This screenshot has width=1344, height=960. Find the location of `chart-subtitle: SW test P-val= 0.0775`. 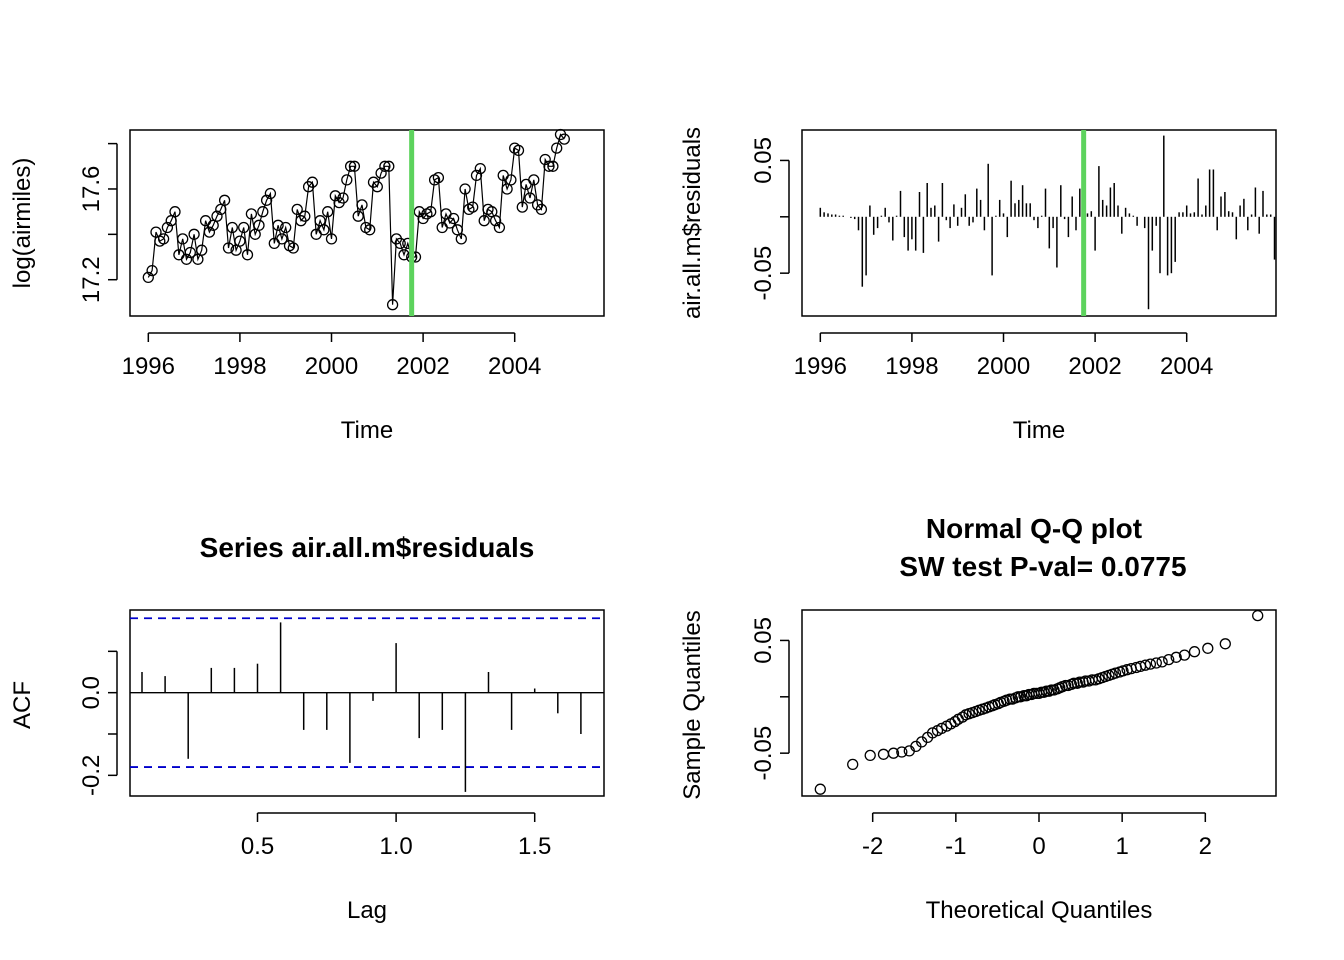

chart-subtitle: SW test P-val= 0.0775 is located at coordinates (1042, 566).